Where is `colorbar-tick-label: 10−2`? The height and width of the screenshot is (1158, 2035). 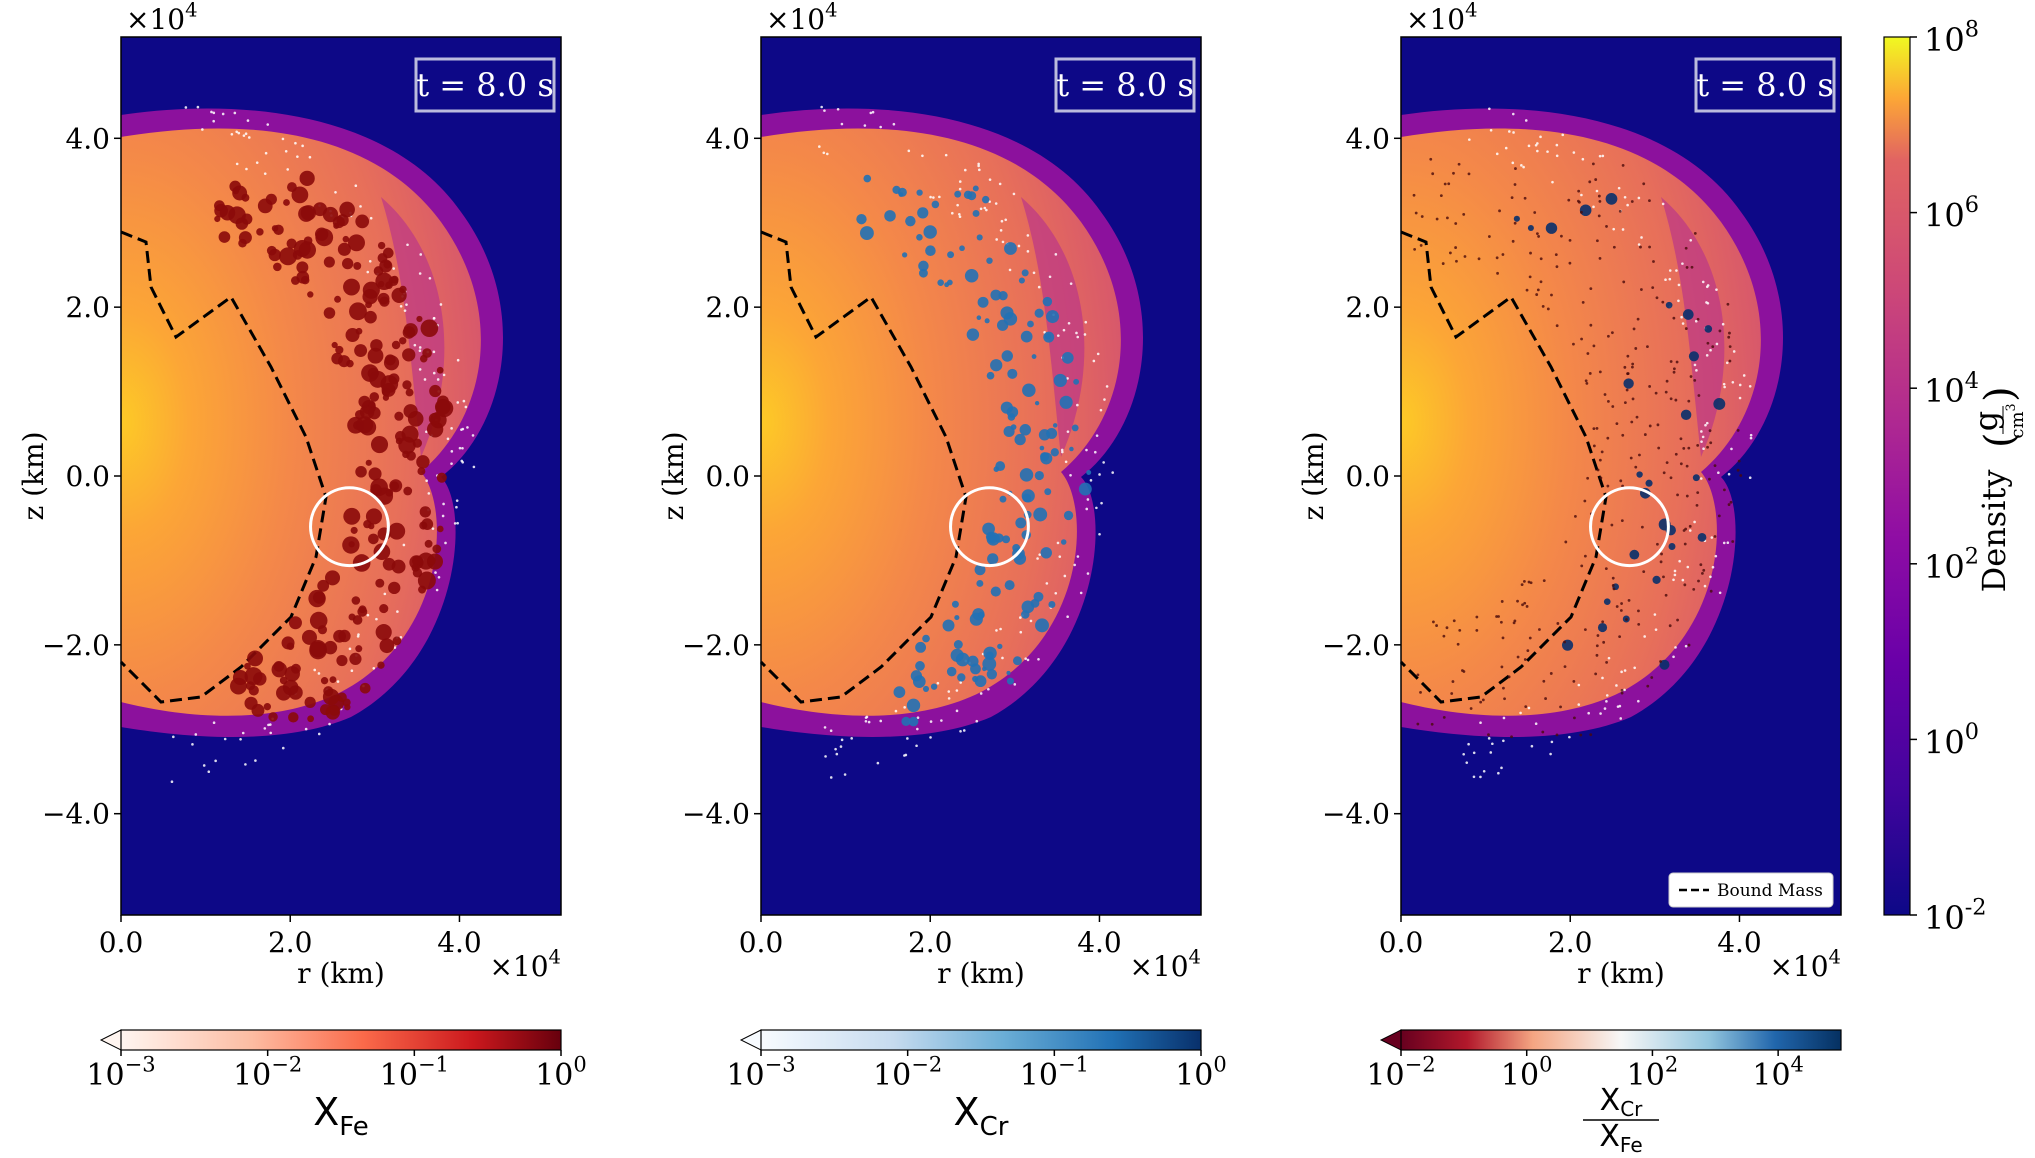 colorbar-tick-label: 10−2 is located at coordinates (267, 1073).